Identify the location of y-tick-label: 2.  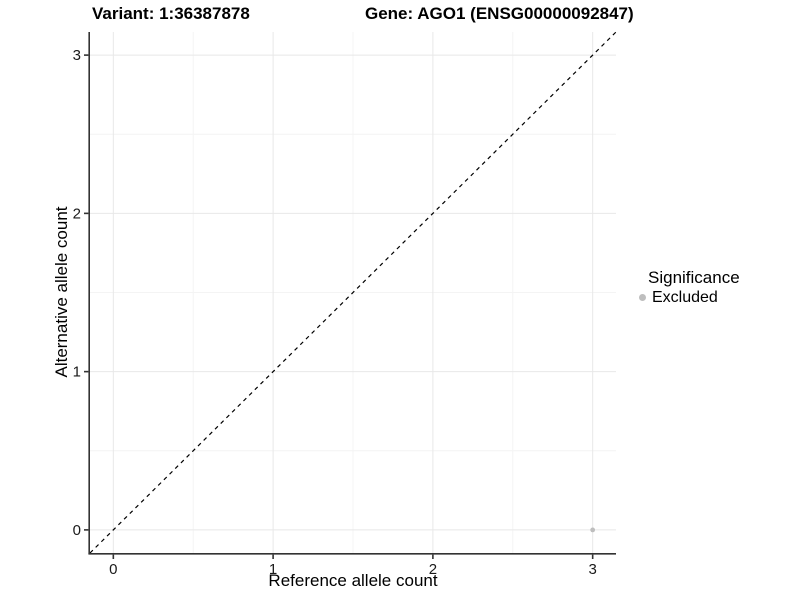
(77, 213).